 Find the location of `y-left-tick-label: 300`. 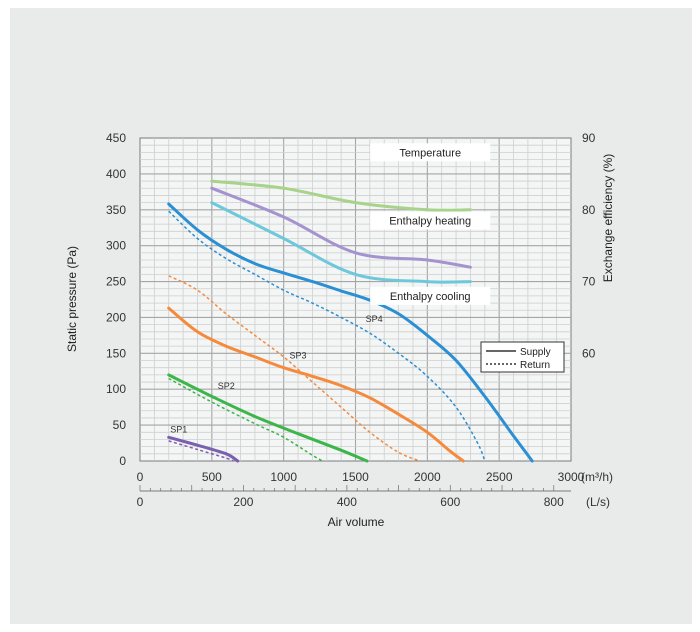

y-left-tick-label: 300 is located at coordinates (116, 246).